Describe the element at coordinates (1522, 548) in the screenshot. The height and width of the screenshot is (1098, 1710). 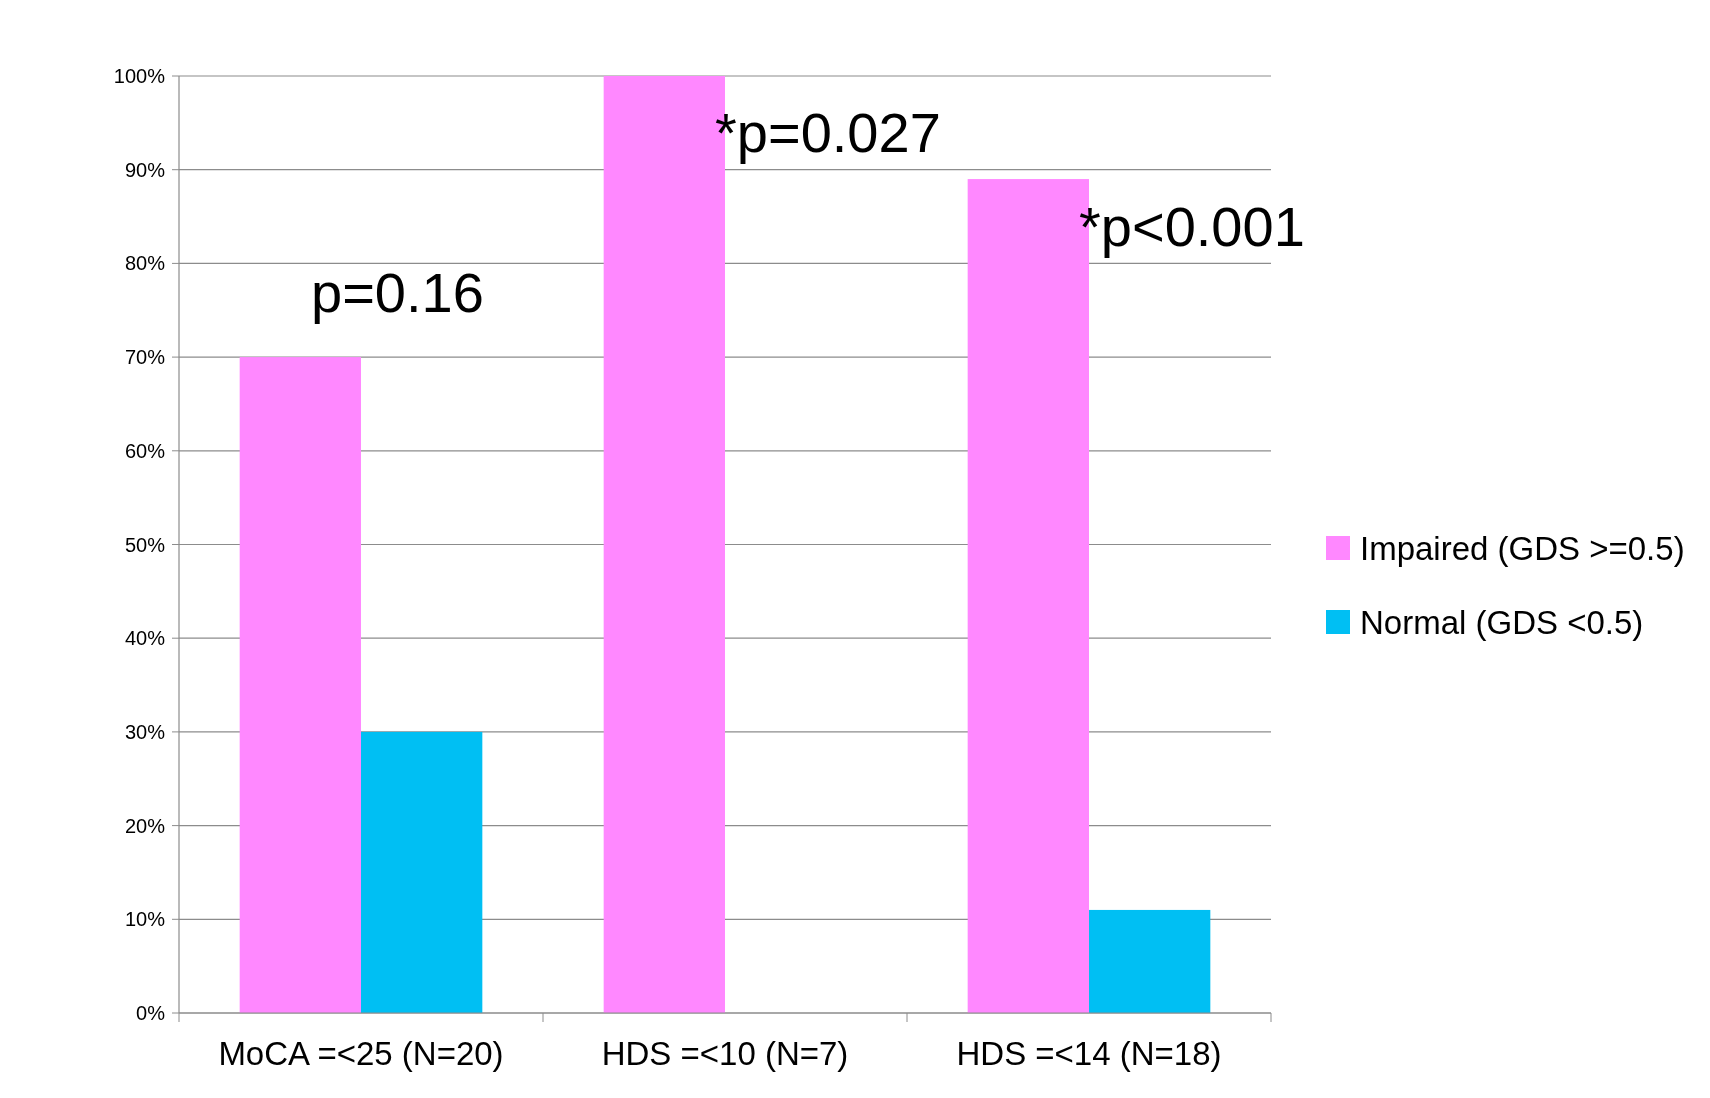
I see `legend-label: Impaired (GDS >=0.5)` at that location.